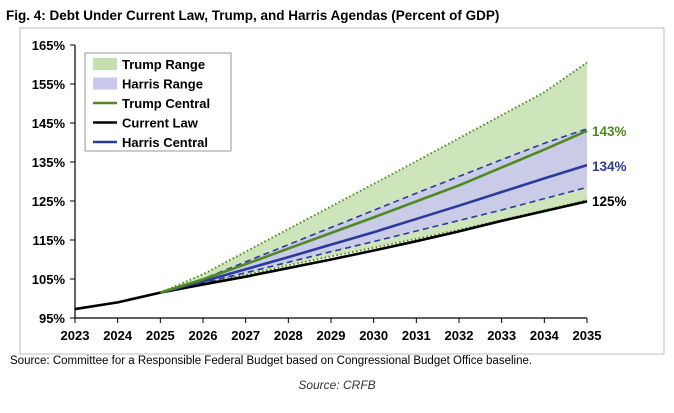 This screenshot has width=674, height=413. Describe the element at coordinates (459, 335) in the screenshot. I see `x-tick-label: 2032` at that location.